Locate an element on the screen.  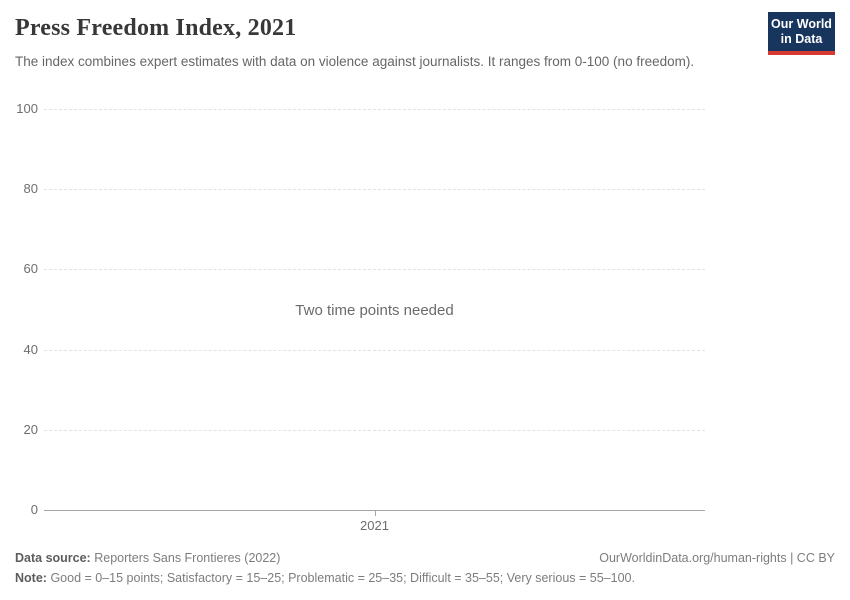
y-tick-label: 100 is located at coordinates (27, 108).